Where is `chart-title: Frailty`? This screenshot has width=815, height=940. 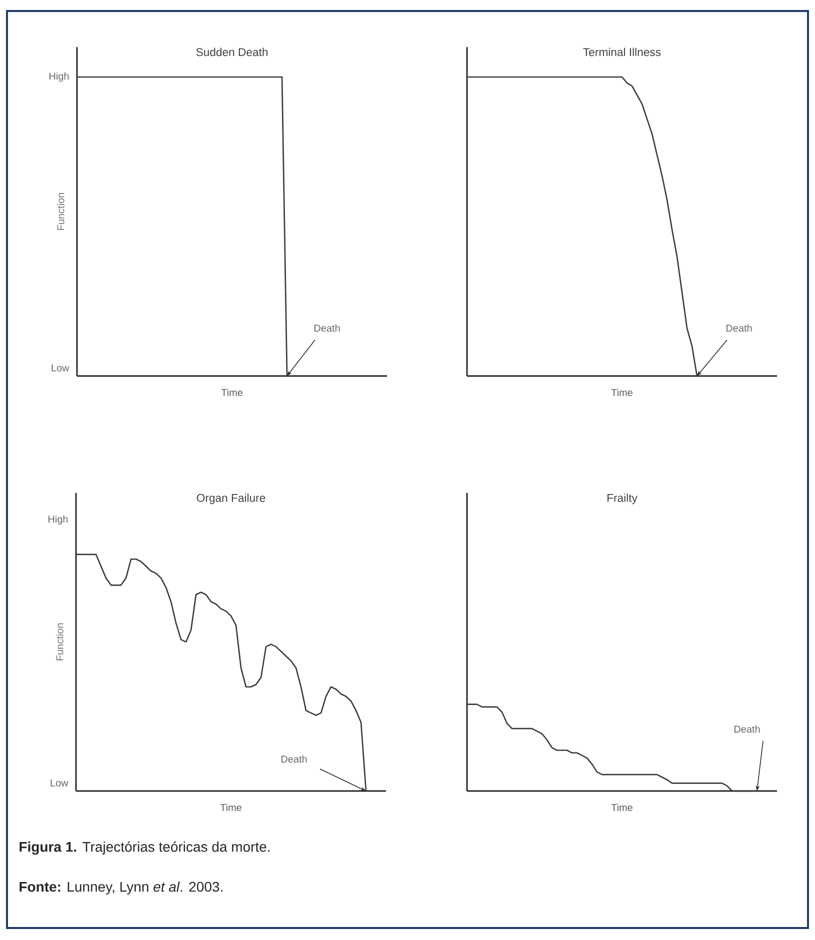
chart-title: Frailty is located at coordinates (623, 499).